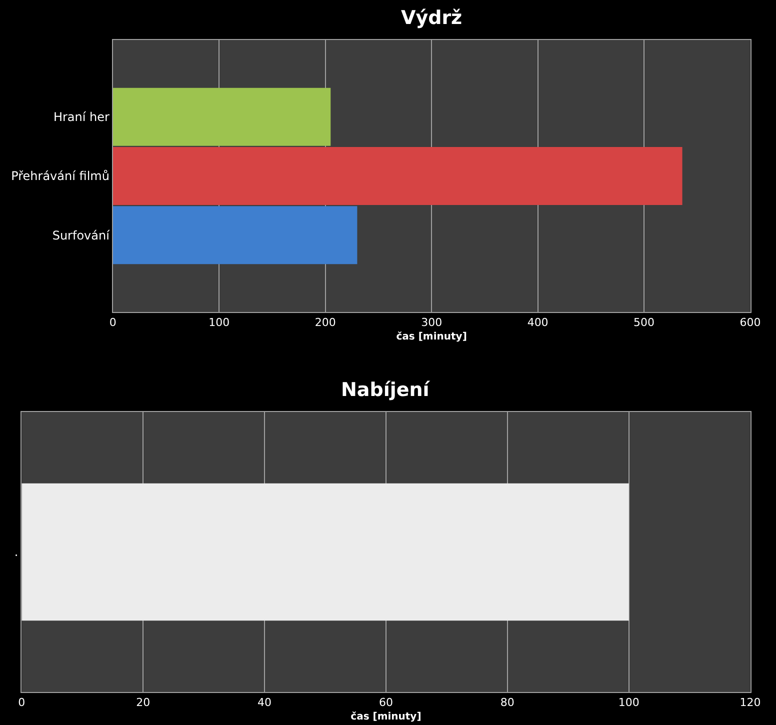  I want to click on chart-title: Nabíjení, so click(386, 390).